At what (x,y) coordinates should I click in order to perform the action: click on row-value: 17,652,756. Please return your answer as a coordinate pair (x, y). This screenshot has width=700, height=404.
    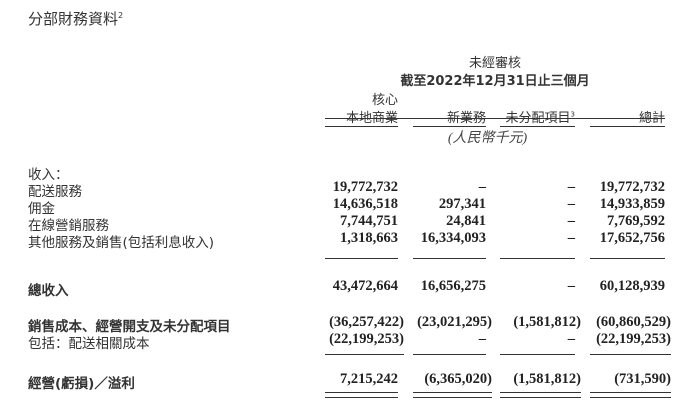
    Looking at the image, I should click on (632, 238).